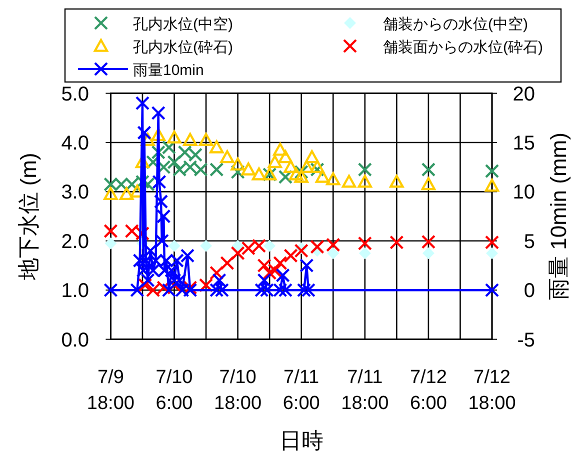 This screenshot has width=578, height=457. Describe the element at coordinates (428, 390) in the screenshot. I see `xtick: 7/12 6:00` at that location.